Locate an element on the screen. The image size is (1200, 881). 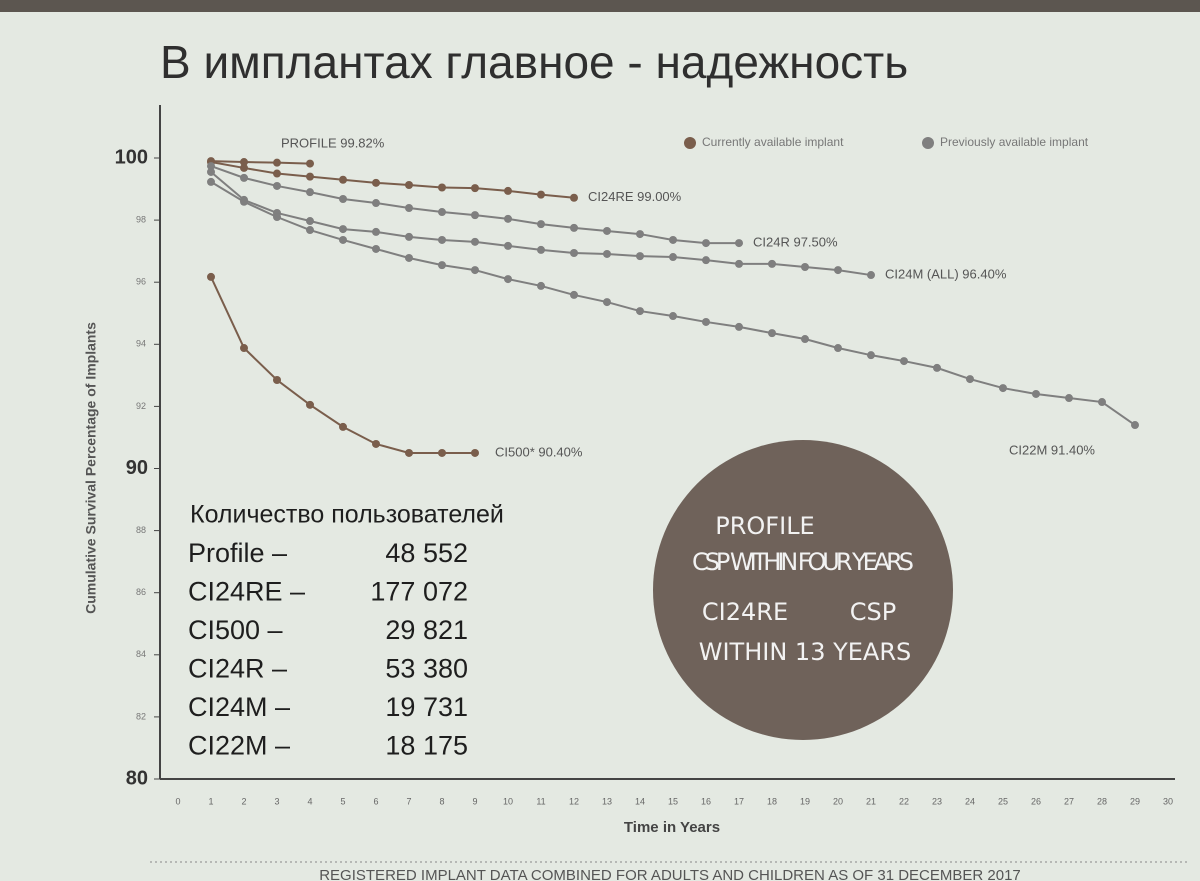
circle-note: CSP is located at coordinates (873, 612).